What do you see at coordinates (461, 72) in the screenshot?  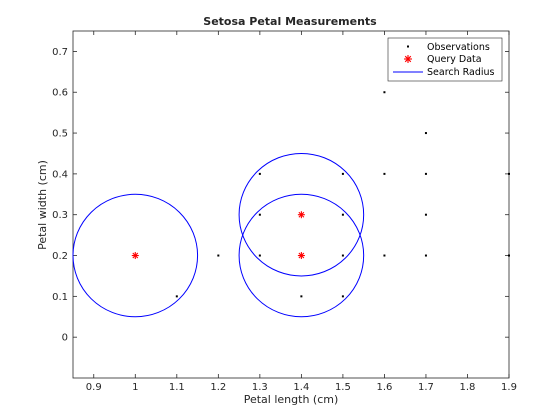 I see `legend-label-search-radius: Search Radius` at bounding box center [461, 72].